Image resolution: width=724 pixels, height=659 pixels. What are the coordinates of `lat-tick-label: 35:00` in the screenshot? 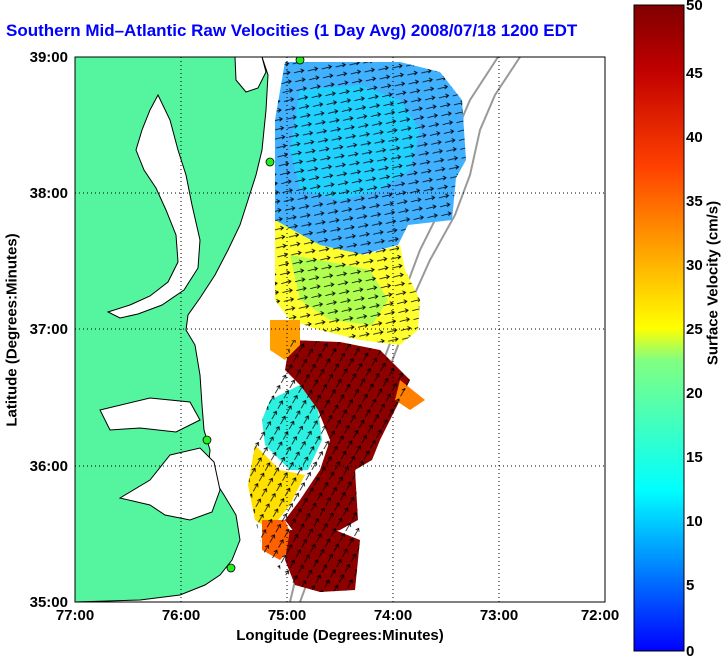 It's located at (49, 602).